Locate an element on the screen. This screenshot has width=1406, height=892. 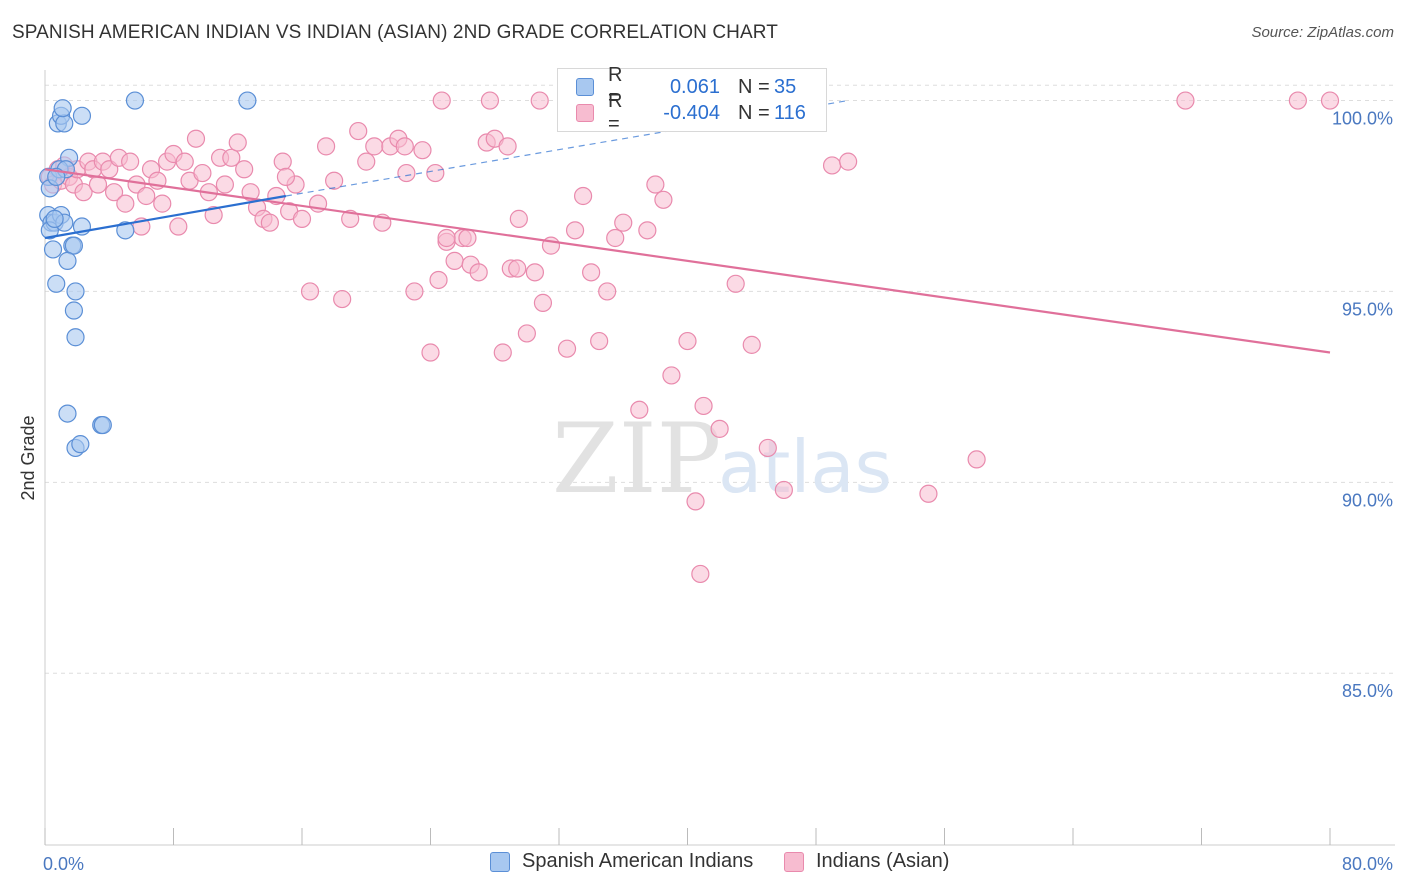
y-tick-label: 95.0% is located at coordinates (1367, 309).